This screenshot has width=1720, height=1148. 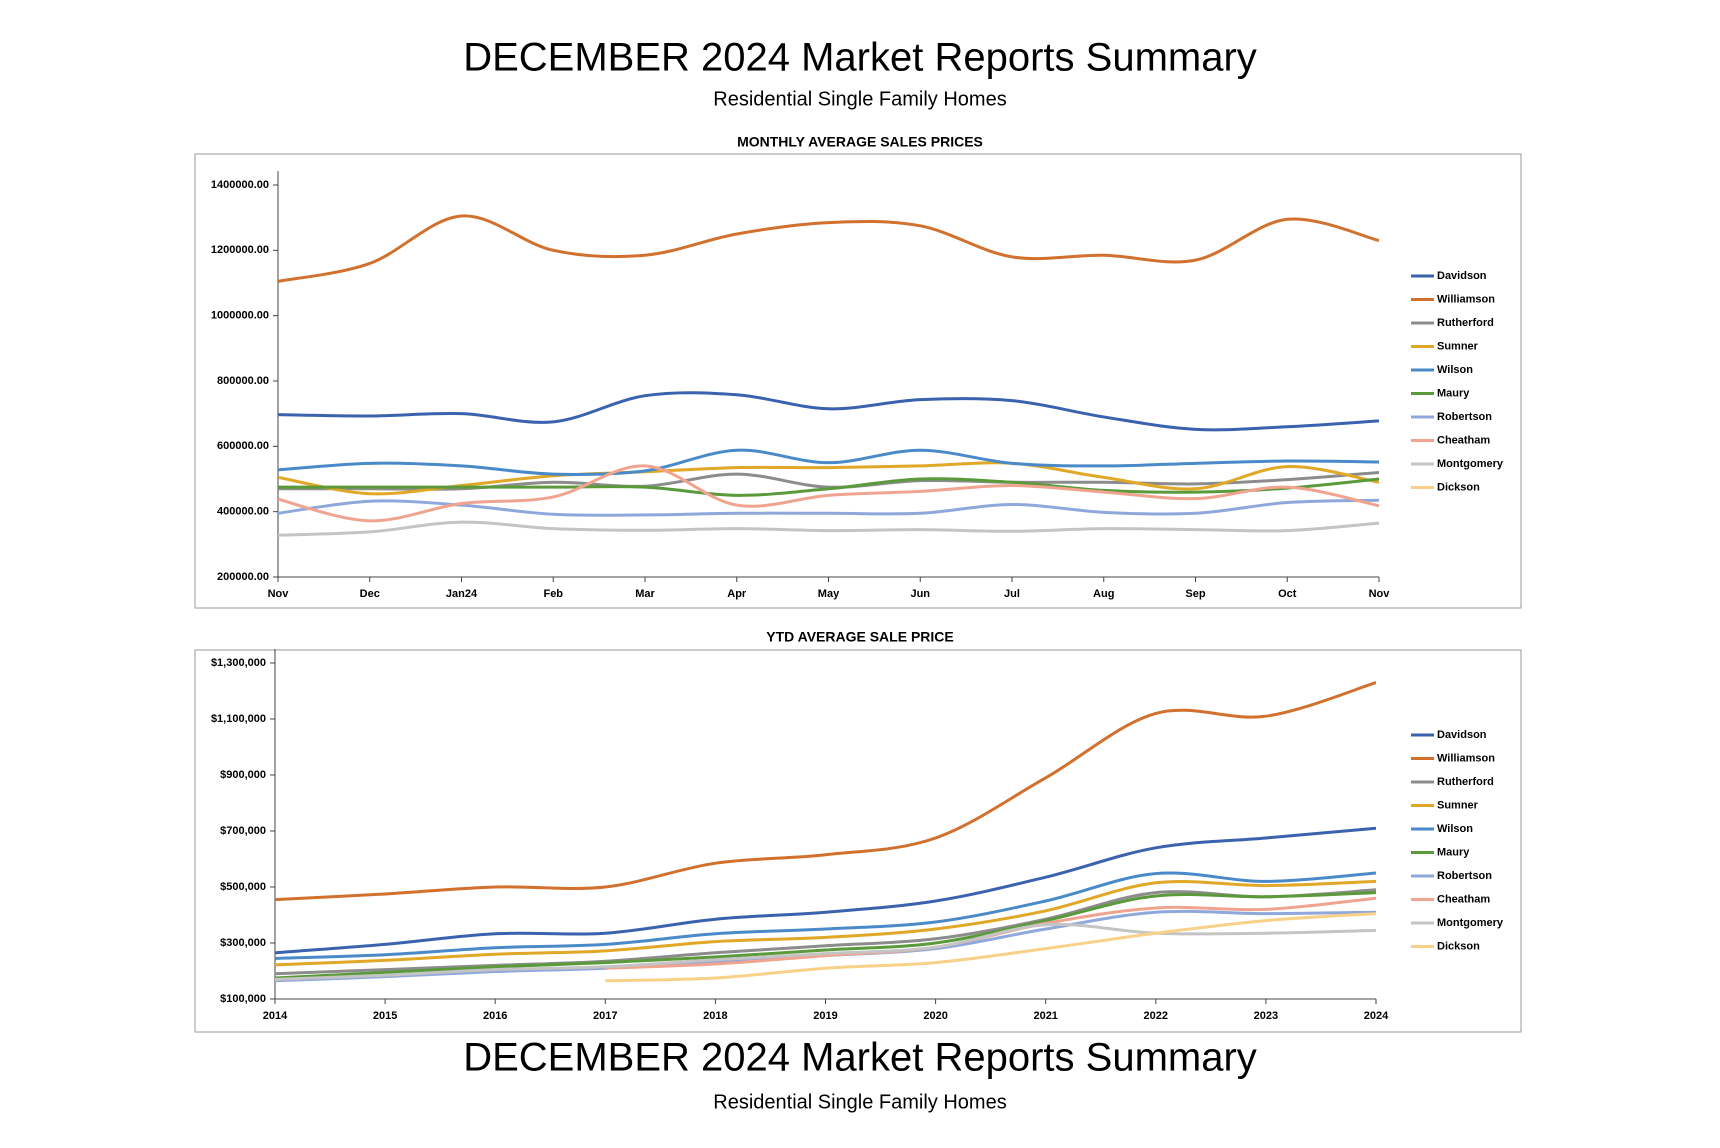 What do you see at coordinates (920, 594) in the screenshot?
I see `x-tick-label: Jun` at bounding box center [920, 594].